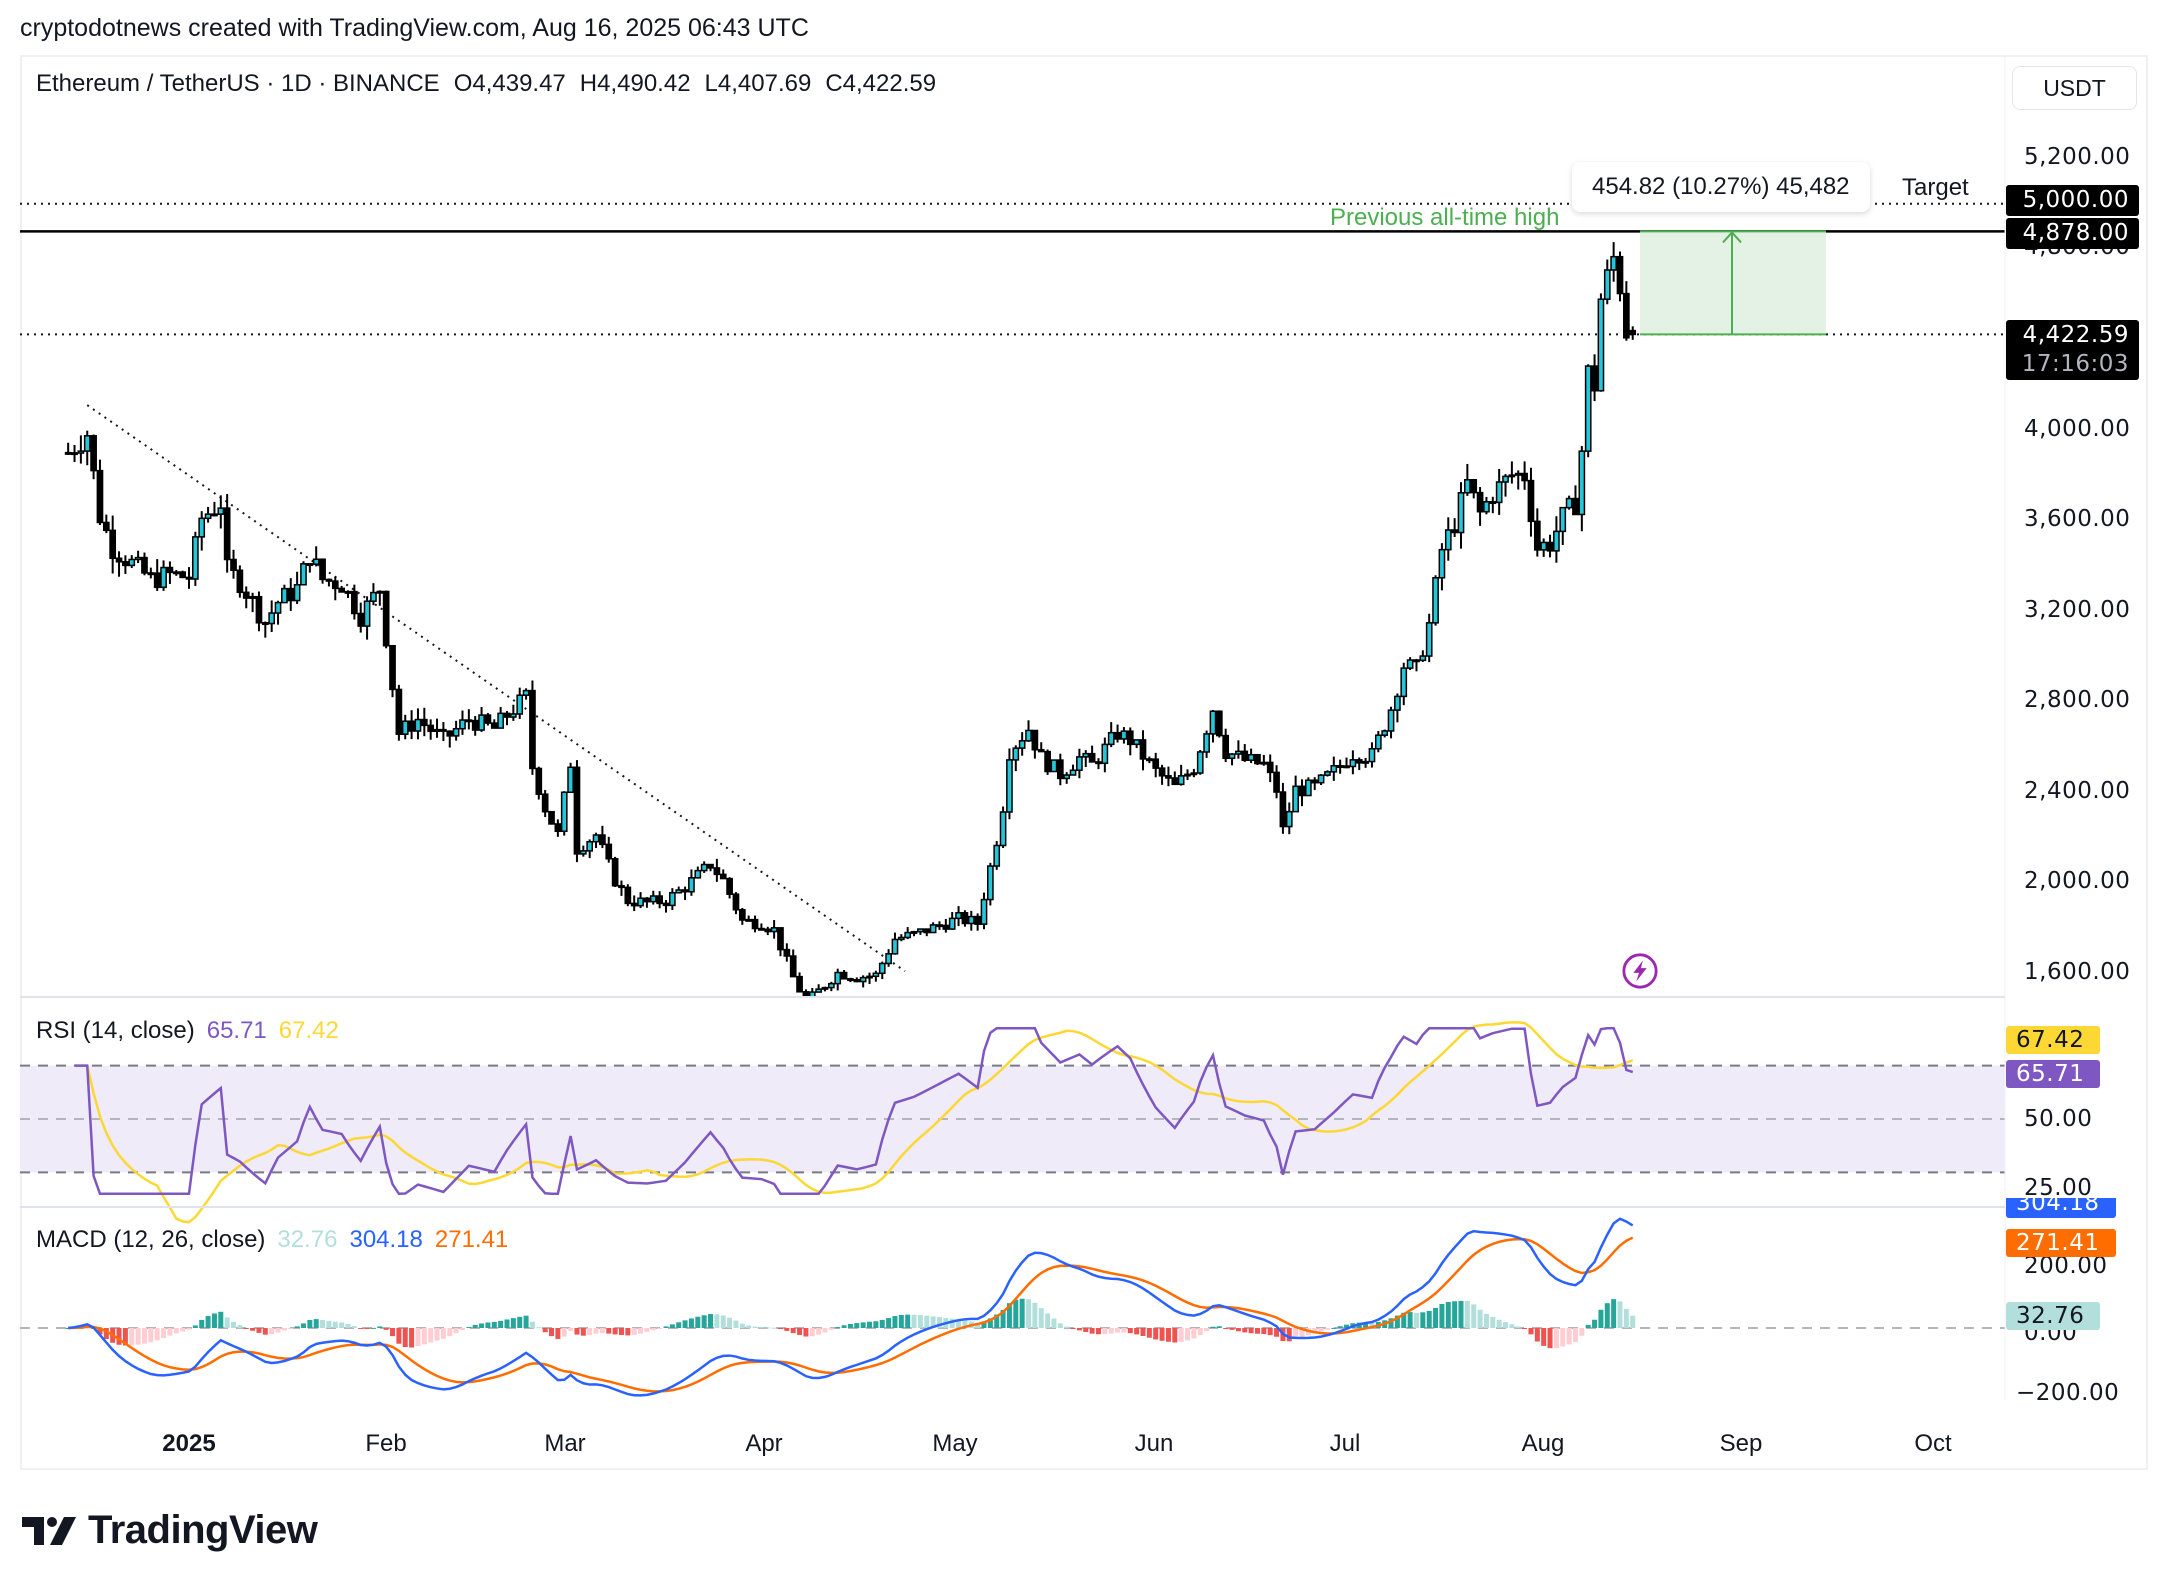 This screenshot has height=1592, width=2168. I want to click on time-axis-label: Feb, so click(386, 1443).